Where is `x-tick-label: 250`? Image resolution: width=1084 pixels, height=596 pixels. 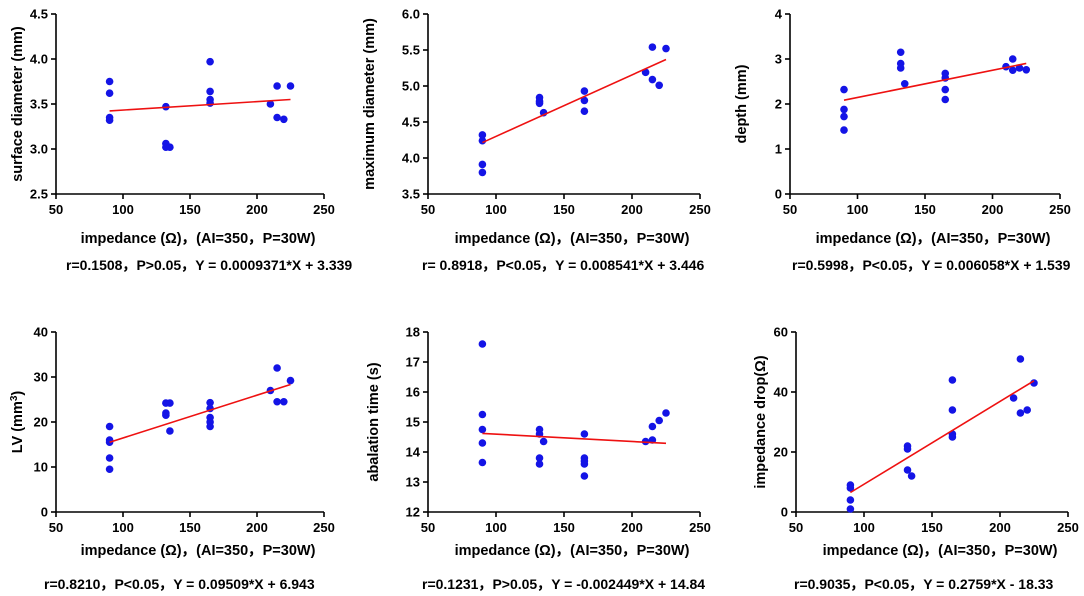 x-tick-label: 250 is located at coordinates (324, 209).